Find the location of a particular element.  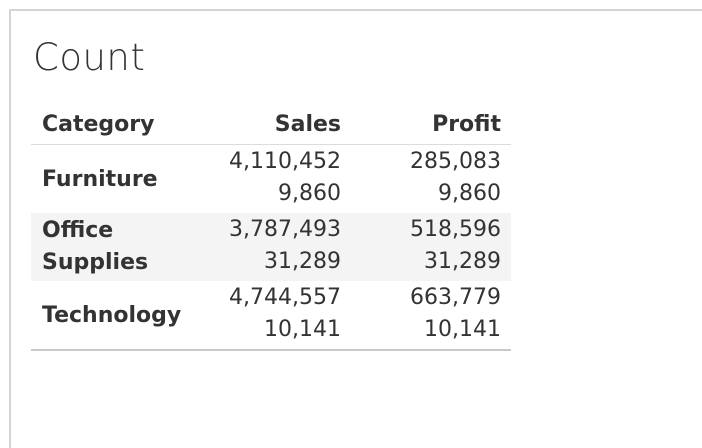

sales-sum-value: 4,744,557 is located at coordinates (285, 297).